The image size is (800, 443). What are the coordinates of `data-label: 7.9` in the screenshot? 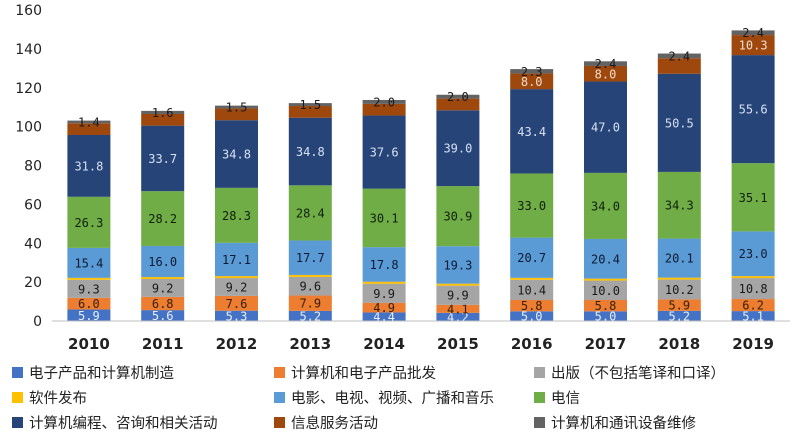 It's located at (310, 304).